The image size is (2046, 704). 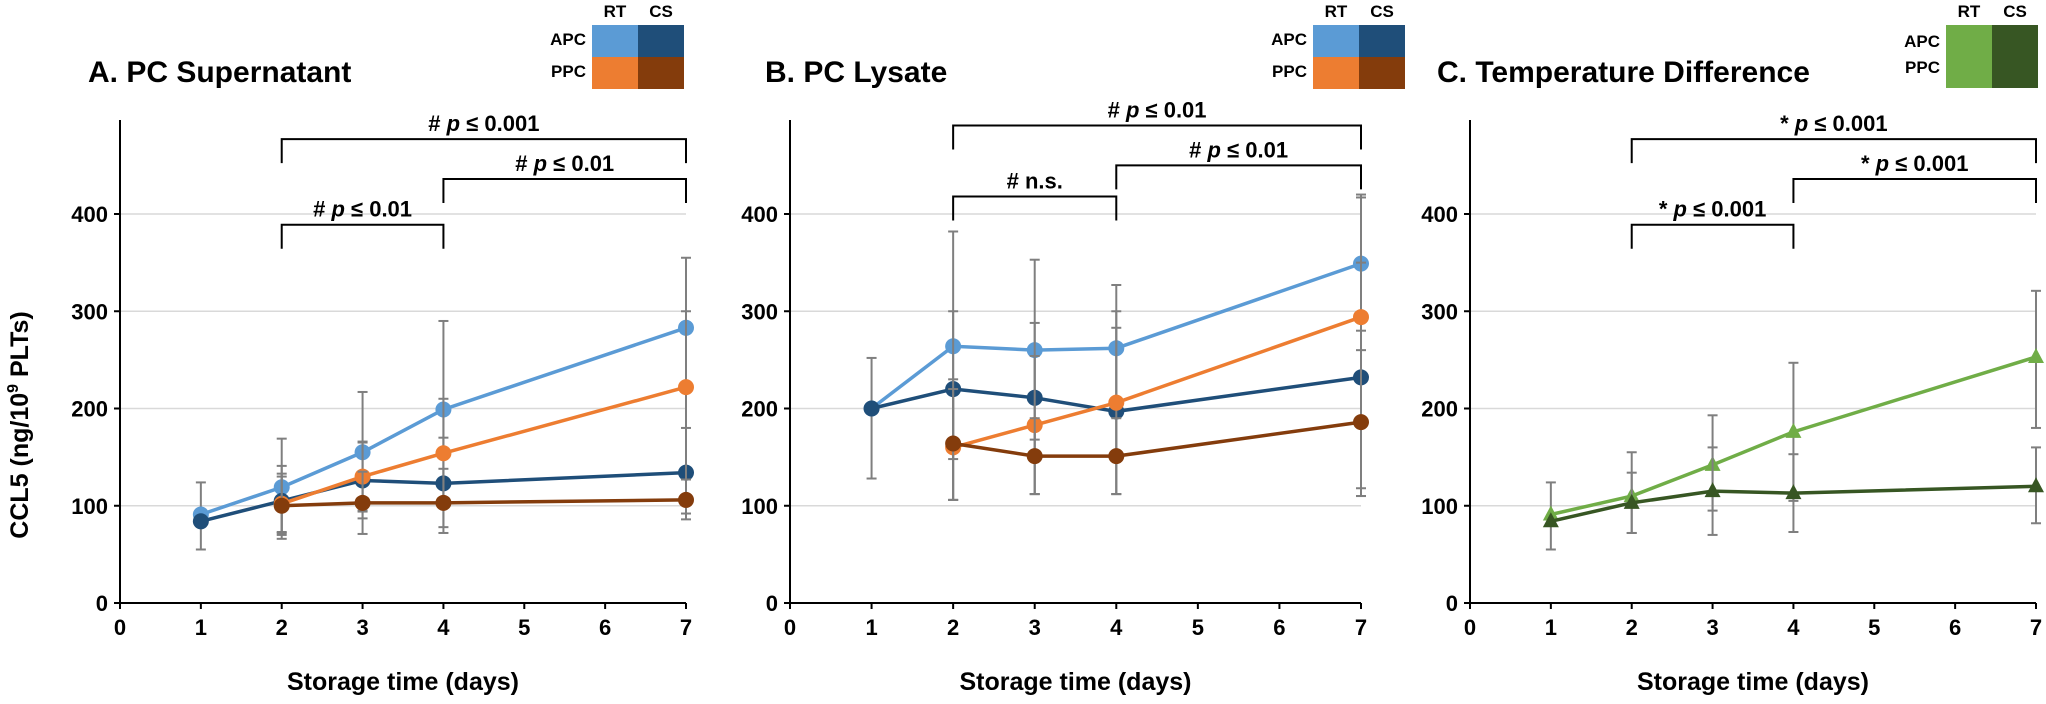 I want to click on chart-title: C. Temperature Difference, so click(x=1623, y=72).